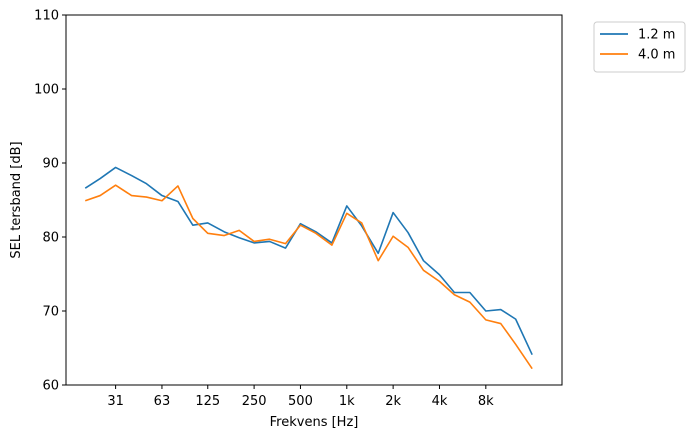 The width and height of the screenshot is (693, 438). Describe the element at coordinates (393, 401) in the screenshot. I see `x-tick-label: 2k` at that location.